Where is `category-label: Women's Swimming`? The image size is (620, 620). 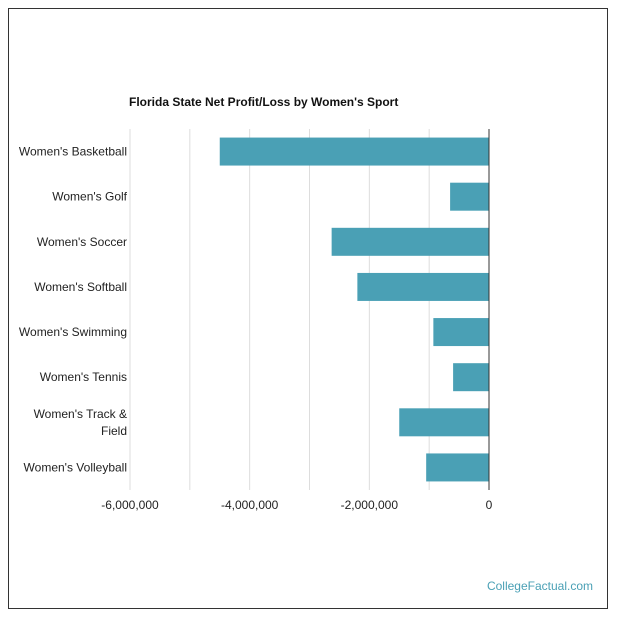
category-label: Women's Swimming is located at coordinates (73, 332).